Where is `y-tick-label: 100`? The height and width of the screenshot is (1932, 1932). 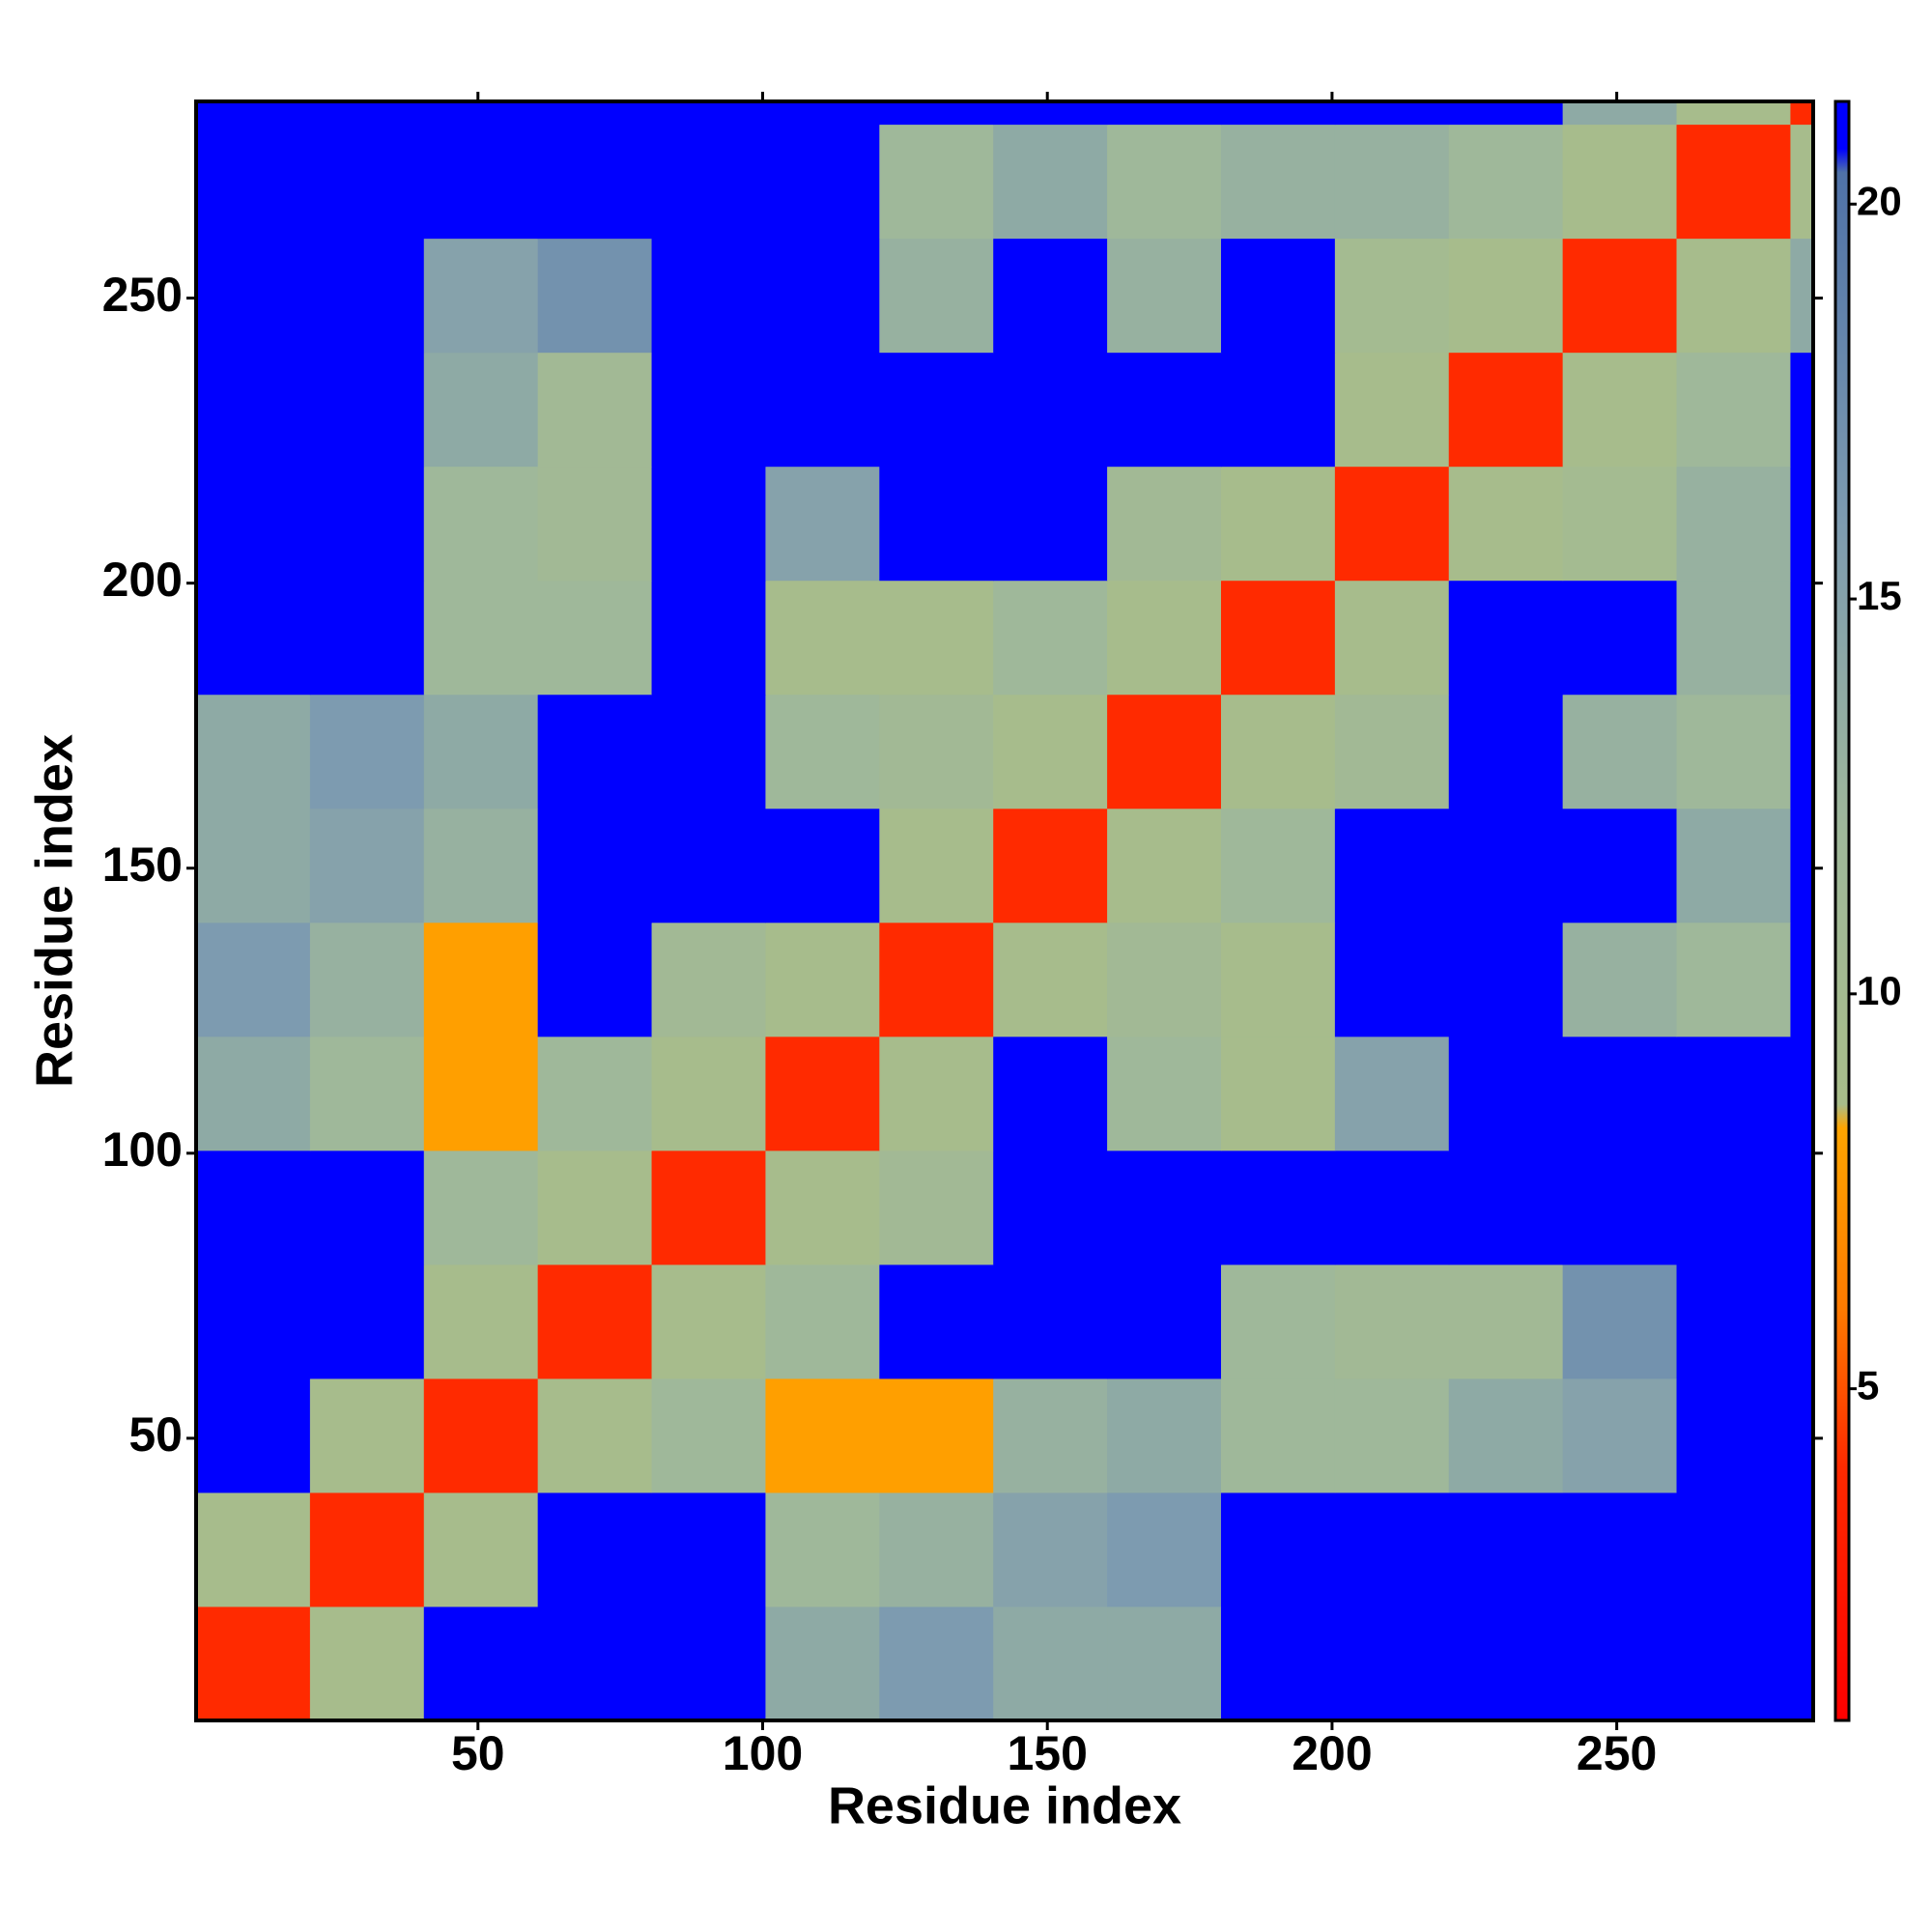
y-tick-label: 100 is located at coordinates (142, 1149).